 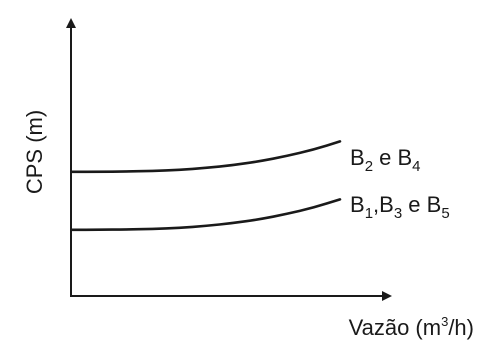 I want to click on series-label-0-part-0: B, so click(x=357, y=157).